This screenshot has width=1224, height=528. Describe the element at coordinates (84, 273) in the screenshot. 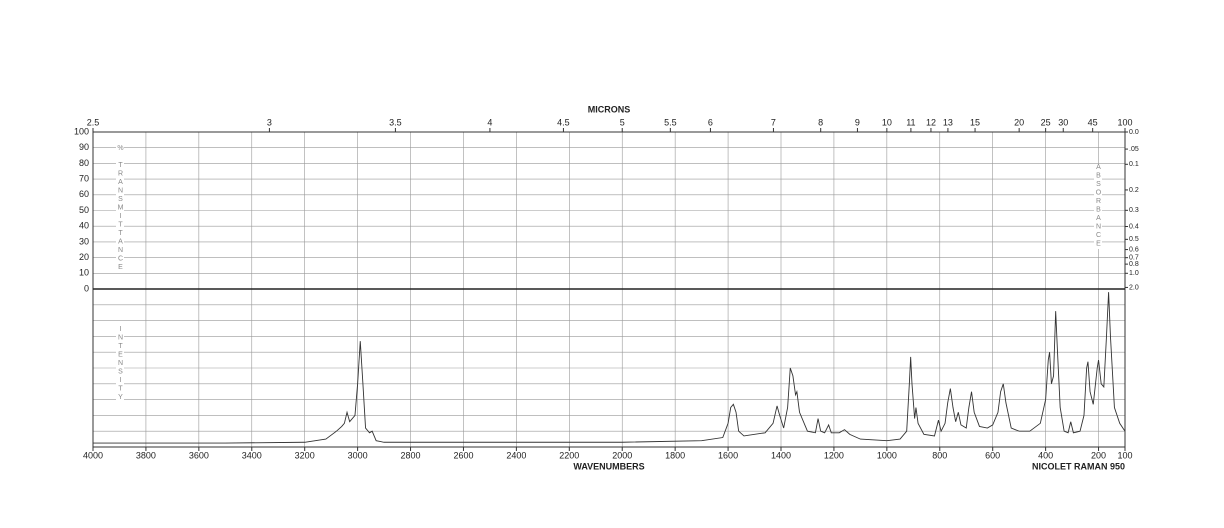

I see `y-tick-label: 10` at that location.